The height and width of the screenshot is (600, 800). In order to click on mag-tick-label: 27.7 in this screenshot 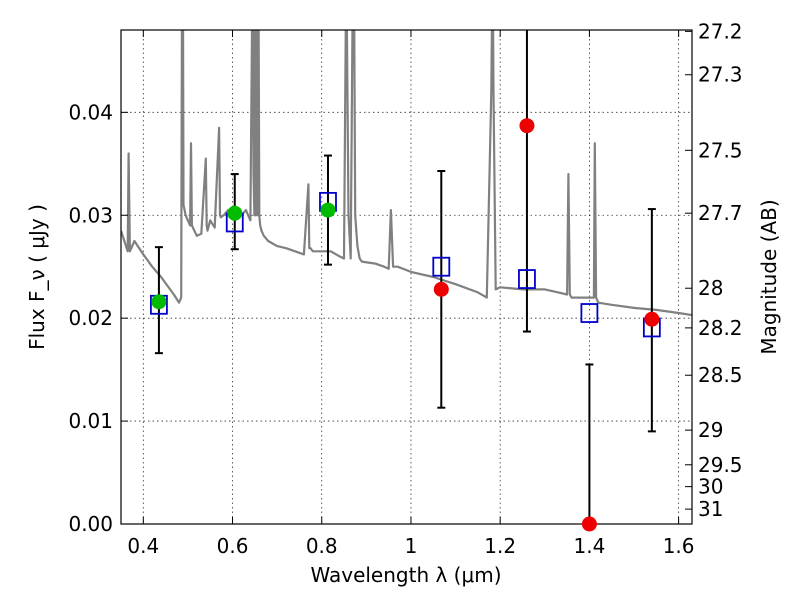, I will do `click(720, 213)`.